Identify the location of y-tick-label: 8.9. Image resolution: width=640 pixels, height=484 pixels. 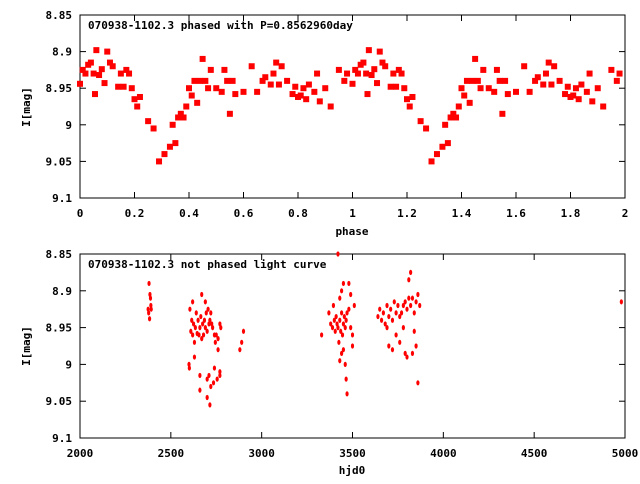
(62, 52).